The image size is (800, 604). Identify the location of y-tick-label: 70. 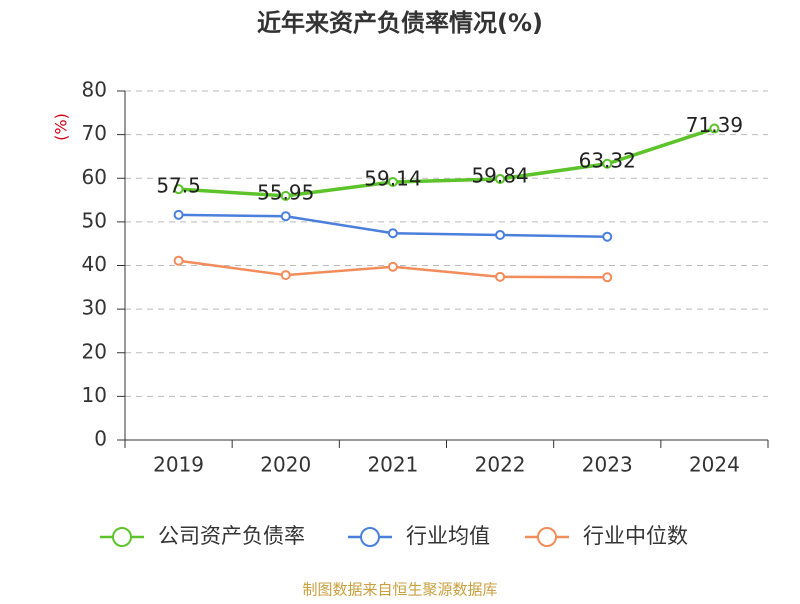
(94, 133).